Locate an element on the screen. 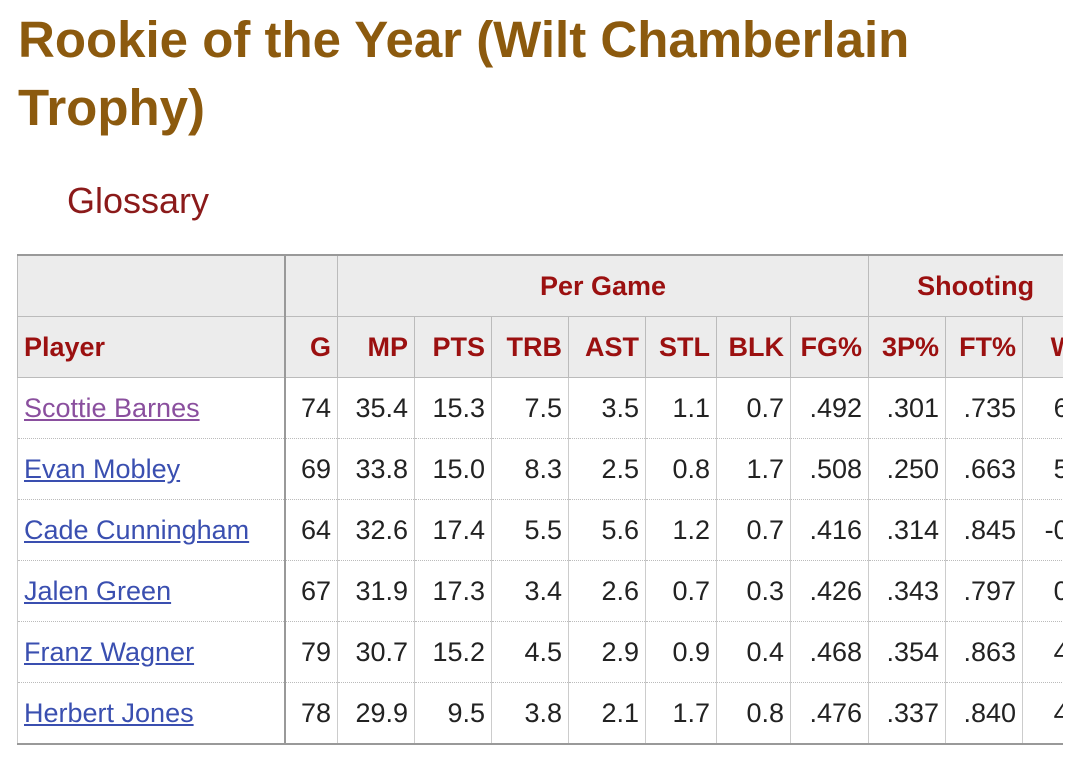  column-header: PTS is located at coordinates (453, 347).